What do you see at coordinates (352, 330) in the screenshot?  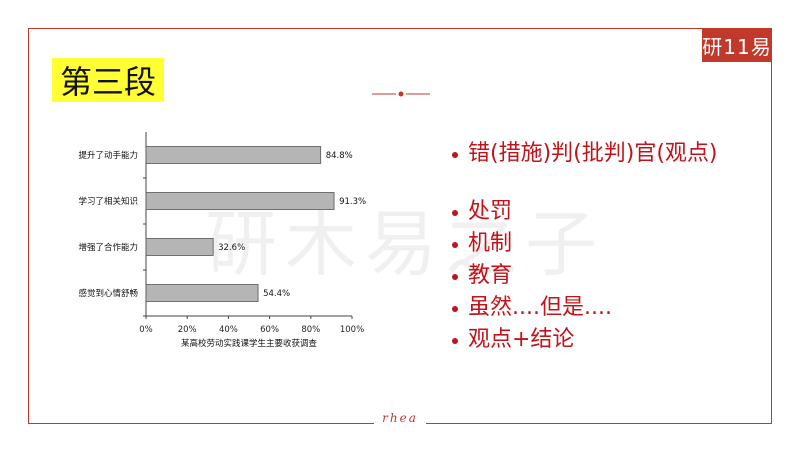 I see `x-tick-label: 100%` at bounding box center [352, 330].